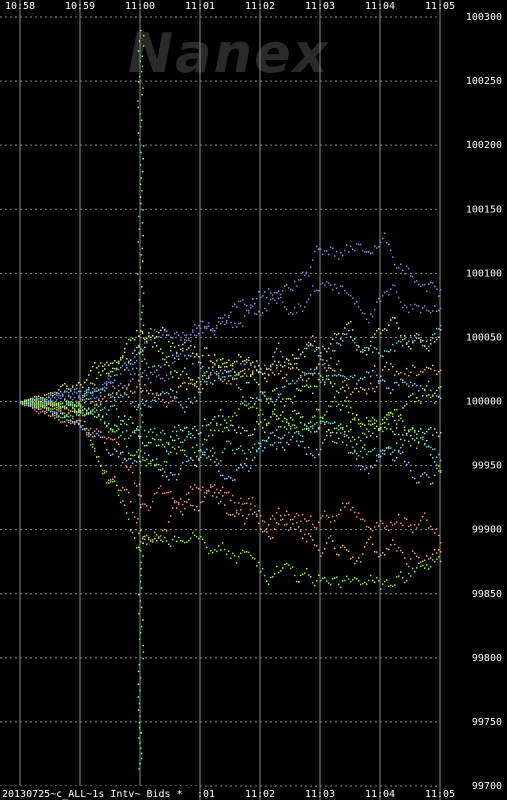  I want to click on y-tick-label: 99950, so click(487, 466).